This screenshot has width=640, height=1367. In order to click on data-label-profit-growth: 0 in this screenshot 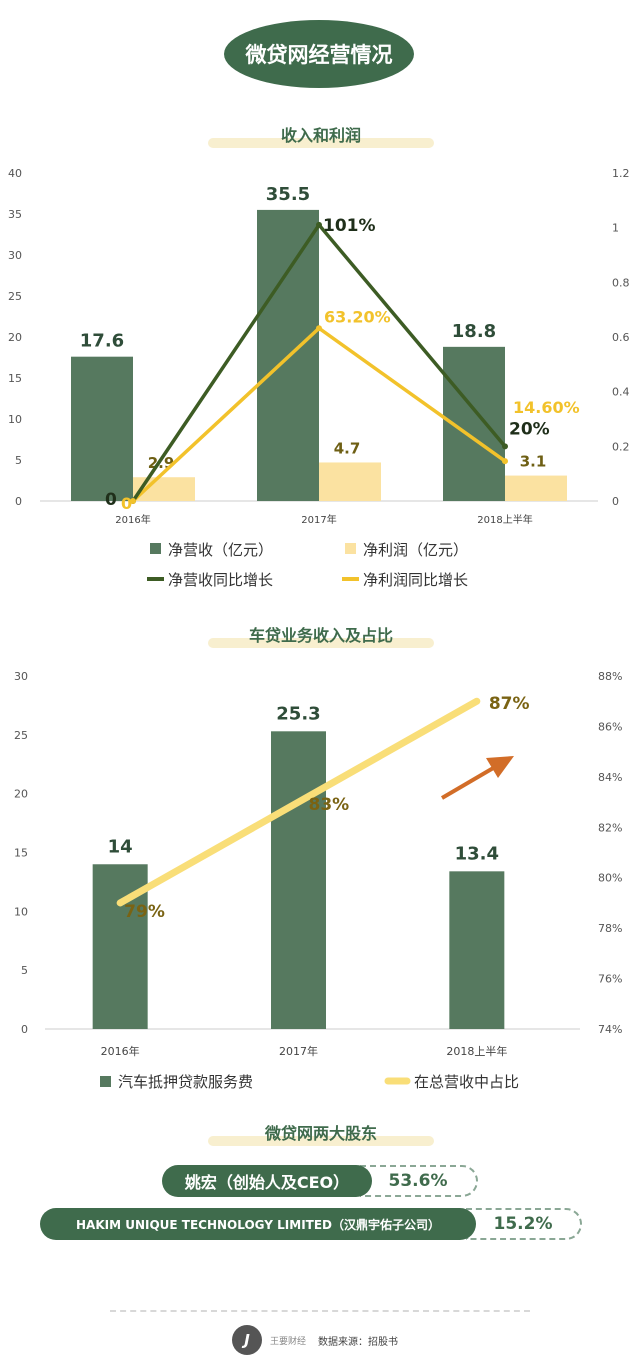, I will do `click(126, 503)`.